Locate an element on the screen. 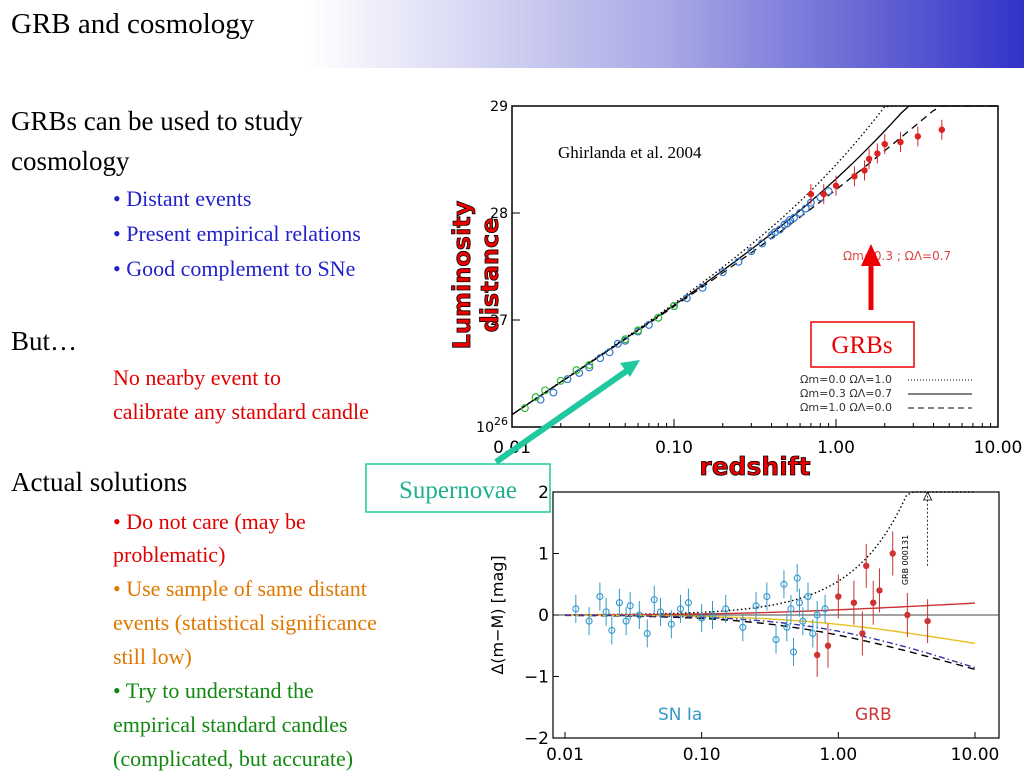  supernovae-arrow is located at coordinates (562, 416).